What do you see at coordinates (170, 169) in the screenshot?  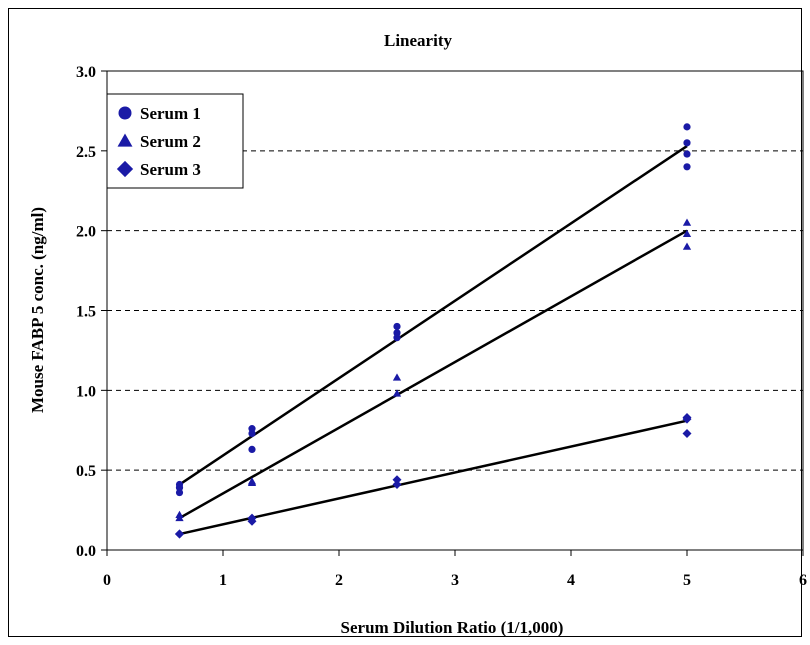 I see `legend-label: Serum 3` at bounding box center [170, 169].